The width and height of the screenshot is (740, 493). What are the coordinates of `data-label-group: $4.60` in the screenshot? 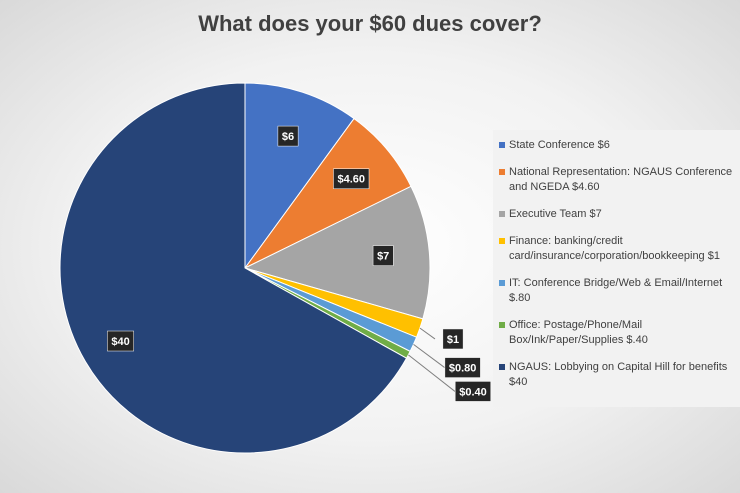 It's located at (351, 179).